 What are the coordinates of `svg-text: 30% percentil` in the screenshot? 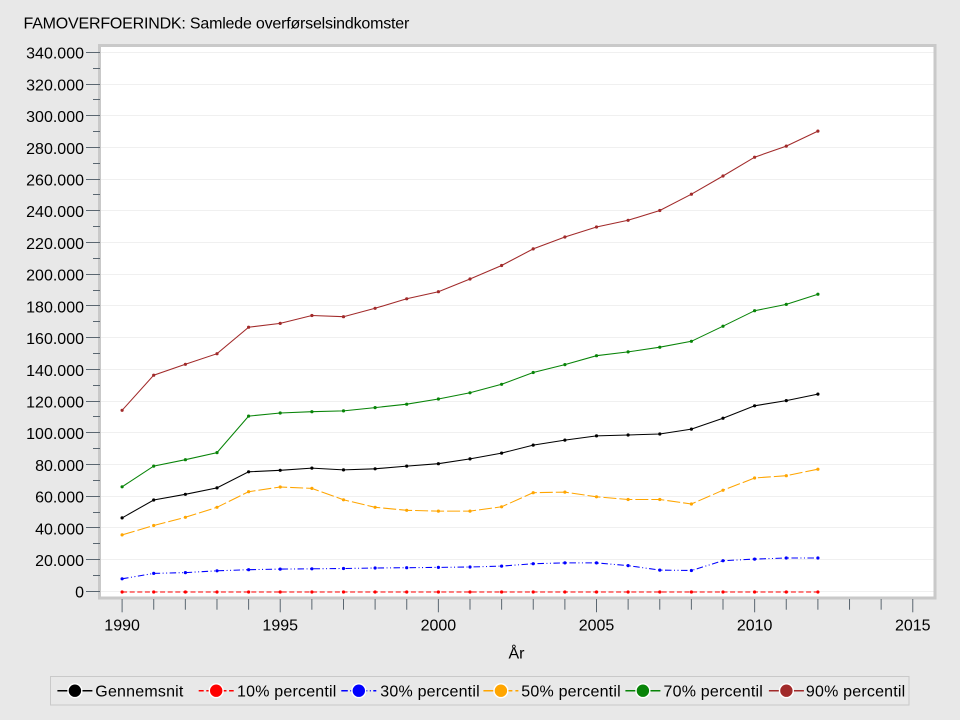 It's located at (430, 691).